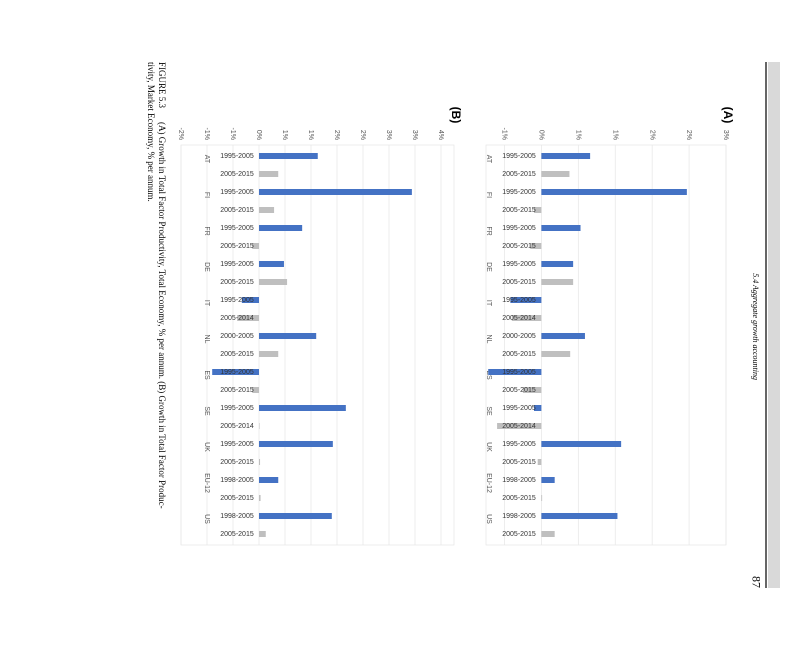 The image size is (800, 648). I want to click on x-tick-label: 2000-2005, so click(519, 336).